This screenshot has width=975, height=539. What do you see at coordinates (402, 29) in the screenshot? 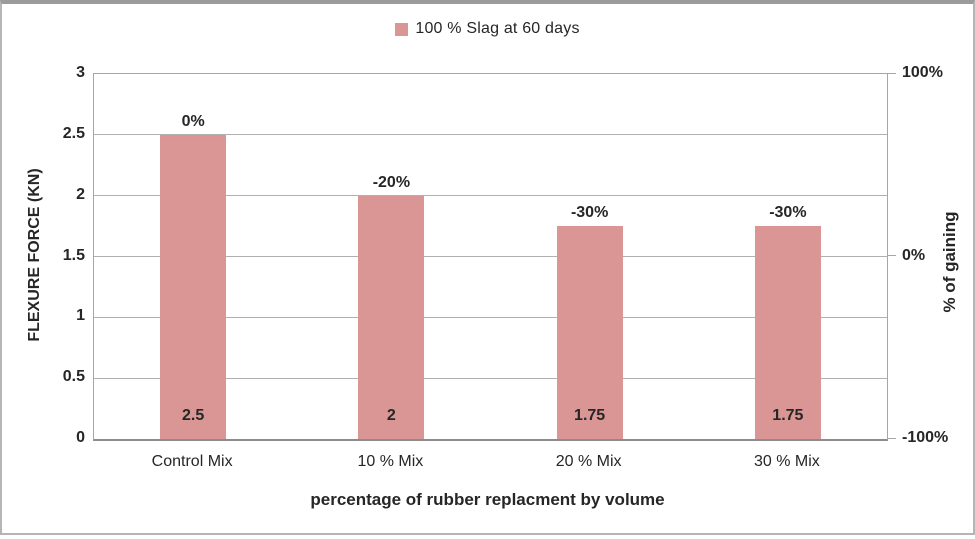
I see `legend-marker-swatch` at bounding box center [402, 29].